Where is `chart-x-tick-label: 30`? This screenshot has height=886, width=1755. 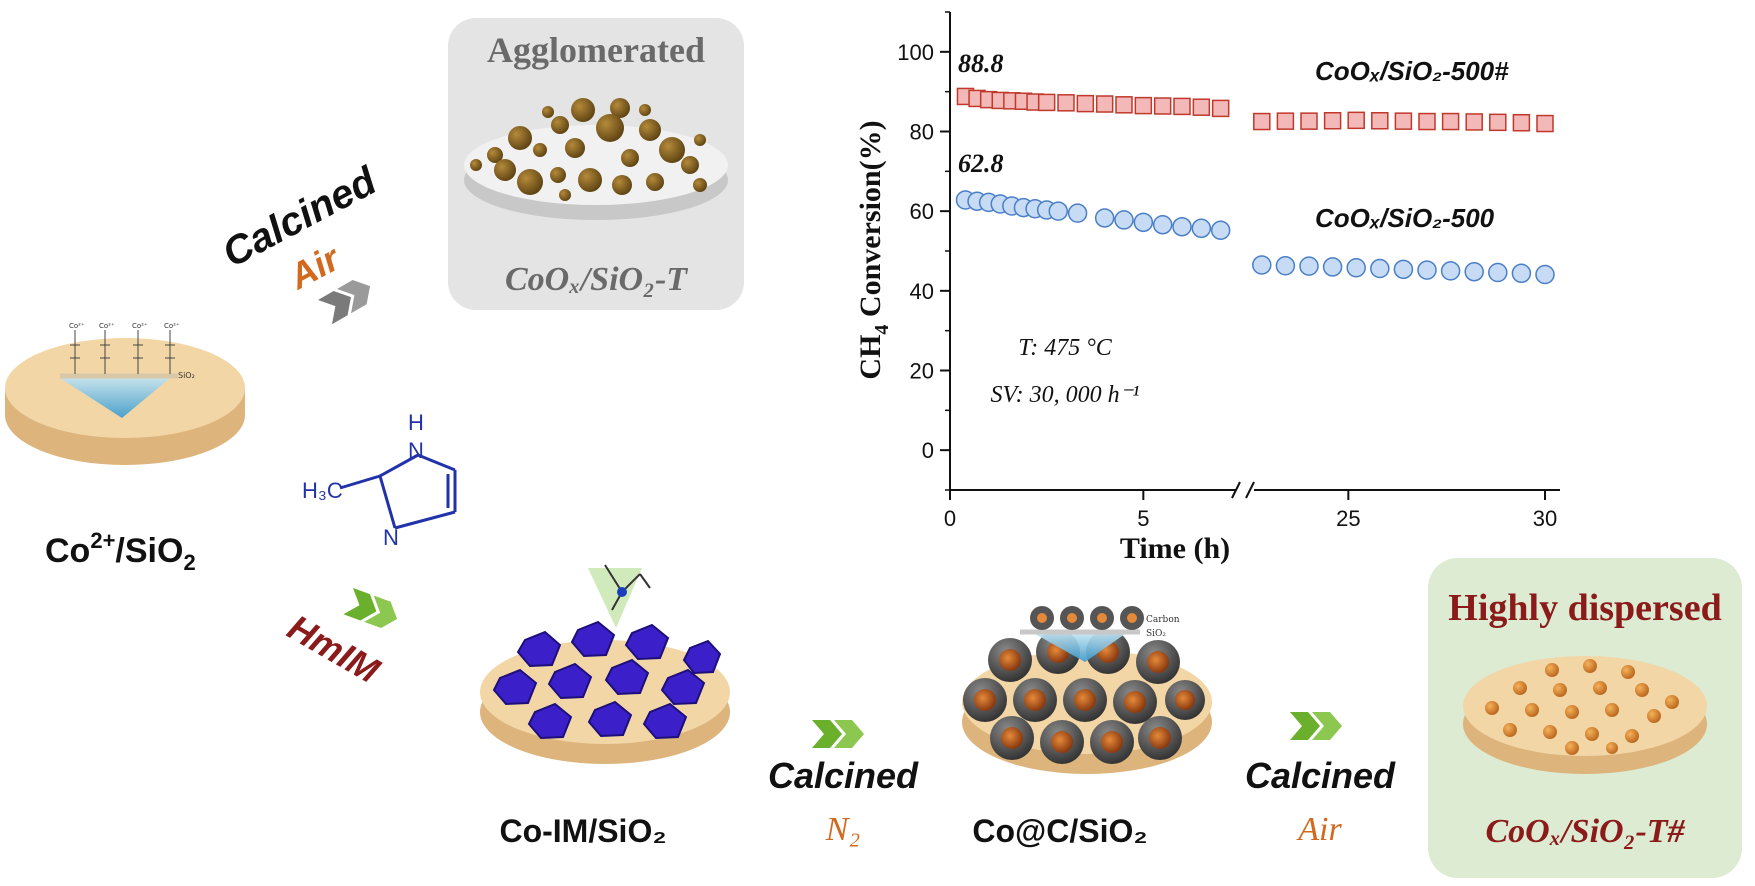
chart-x-tick-label: 30 is located at coordinates (1545, 518).